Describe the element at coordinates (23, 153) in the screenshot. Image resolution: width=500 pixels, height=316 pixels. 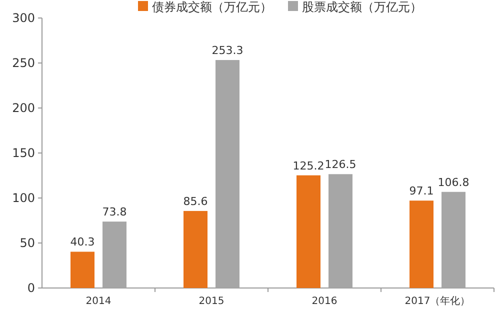
I see `y-tick-label: 150` at that location.